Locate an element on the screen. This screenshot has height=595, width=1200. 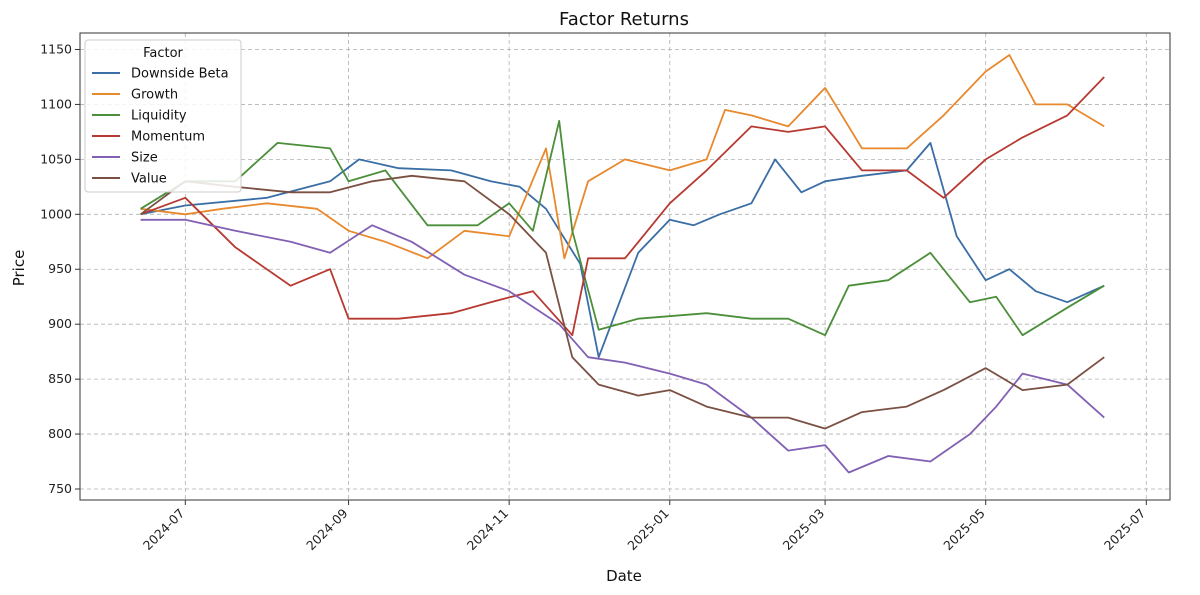
legend-label: Value is located at coordinates (149, 179).